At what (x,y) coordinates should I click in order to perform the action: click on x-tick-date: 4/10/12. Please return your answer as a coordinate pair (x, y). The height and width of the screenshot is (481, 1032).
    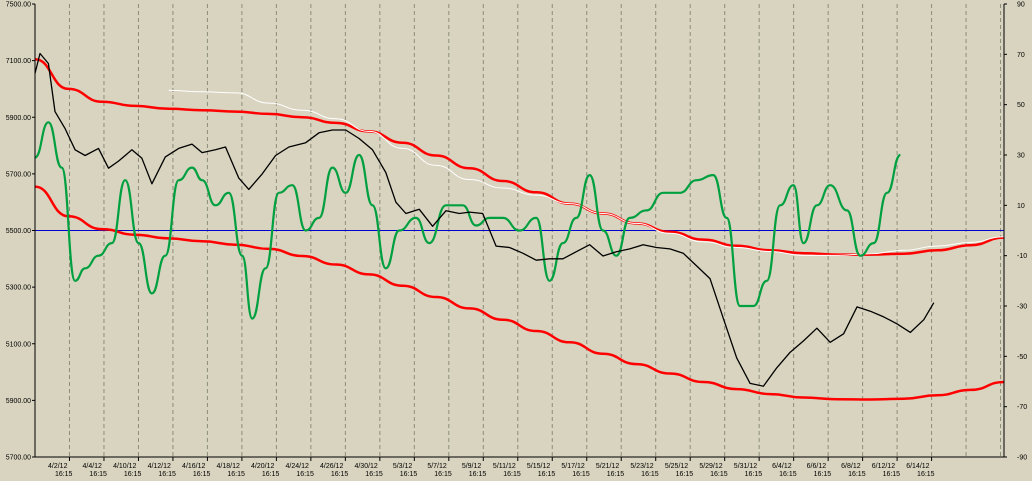
    Looking at the image, I should click on (124, 466).